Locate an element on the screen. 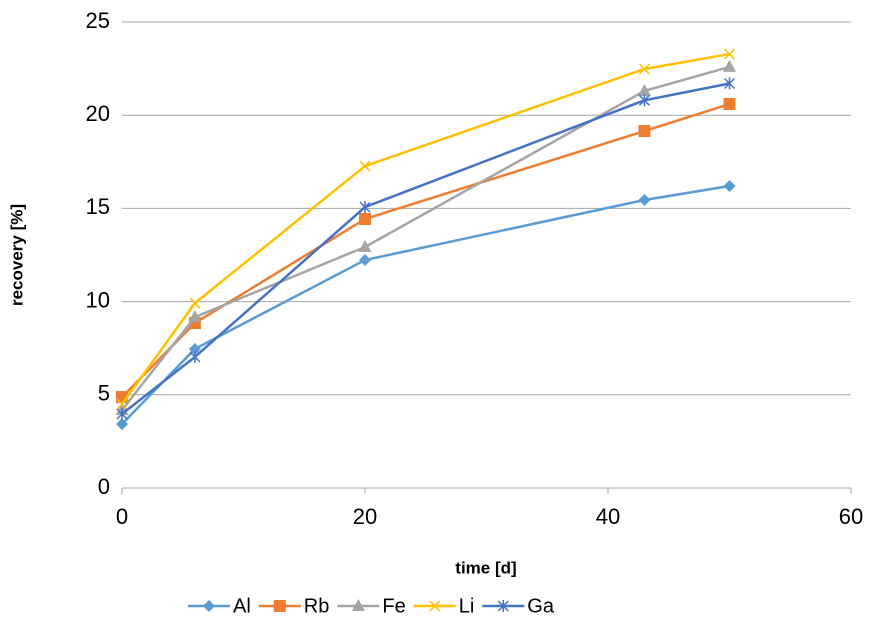  y-tick-label: 0 is located at coordinates (104, 486).